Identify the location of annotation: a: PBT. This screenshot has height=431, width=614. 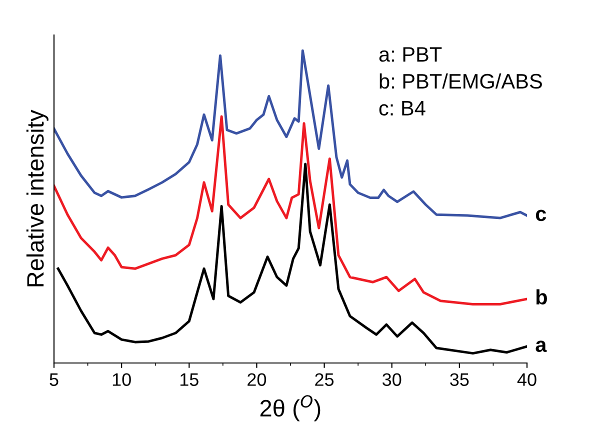
(410, 54).